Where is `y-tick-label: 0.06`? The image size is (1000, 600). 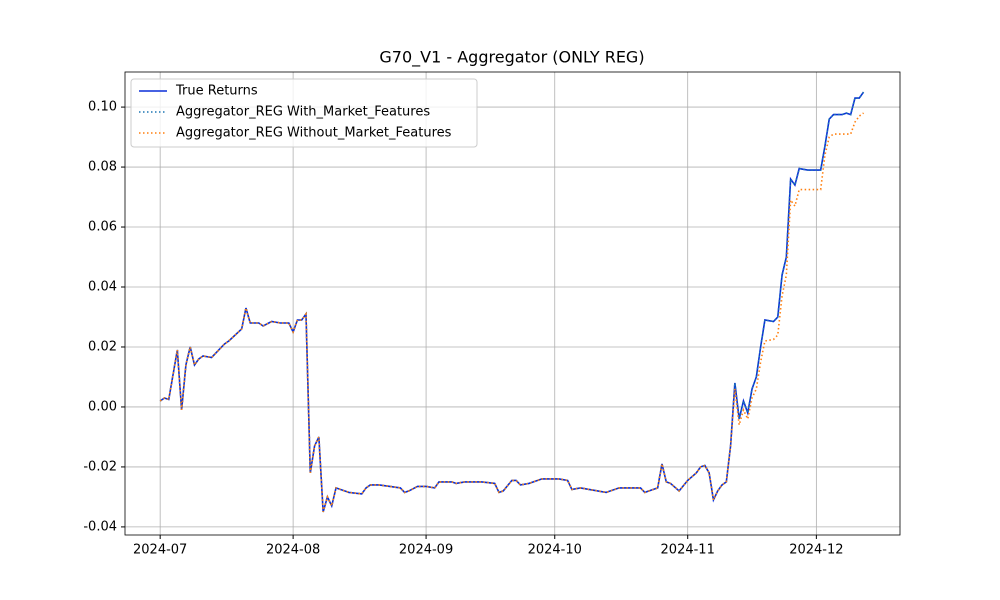 y-tick-label: 0.06 is located at coordinates (102, 227).